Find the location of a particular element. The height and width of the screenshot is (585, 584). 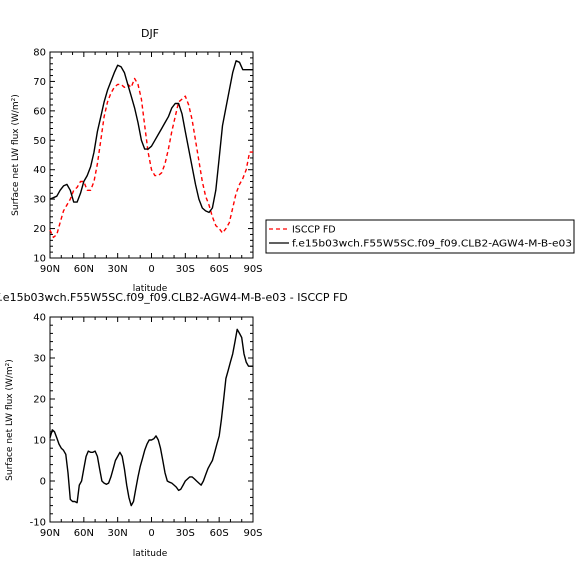

chart-2-x-axis-title: latitude is located at coordinates (150, 554).